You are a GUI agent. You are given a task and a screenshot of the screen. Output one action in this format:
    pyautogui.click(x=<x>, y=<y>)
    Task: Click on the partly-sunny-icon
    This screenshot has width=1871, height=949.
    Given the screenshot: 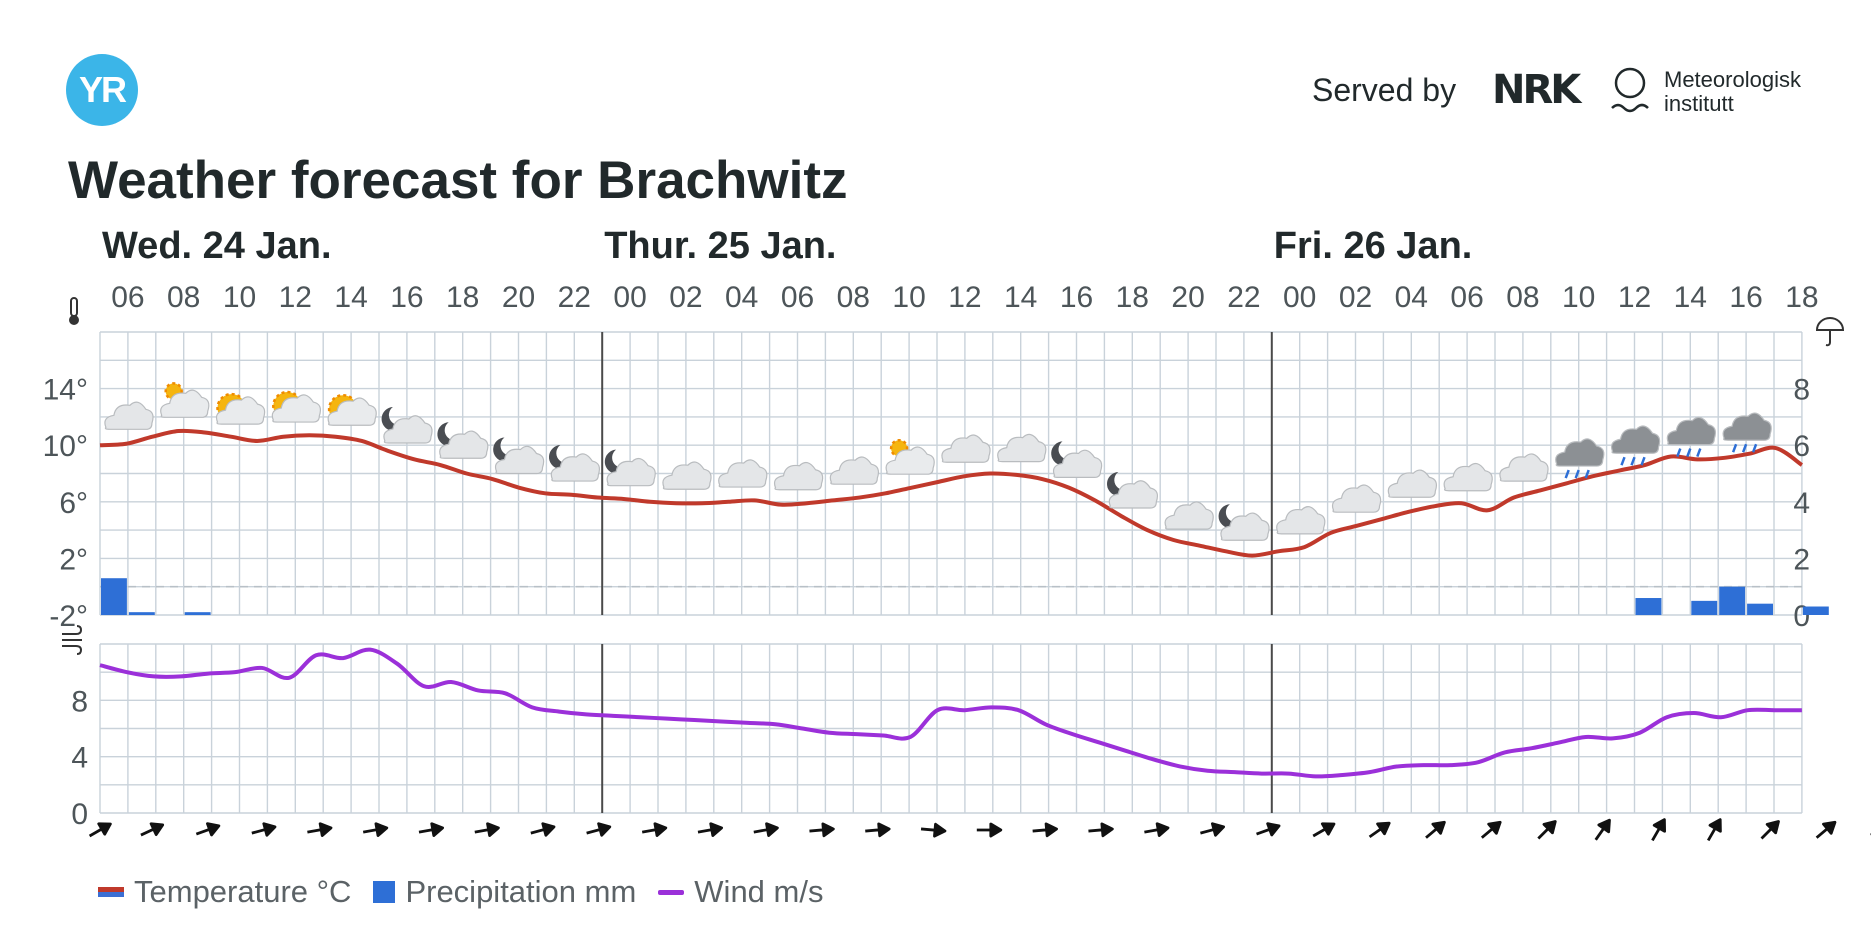 What is the action you would take?
    pyautogui.click(x=185, y=400)
    